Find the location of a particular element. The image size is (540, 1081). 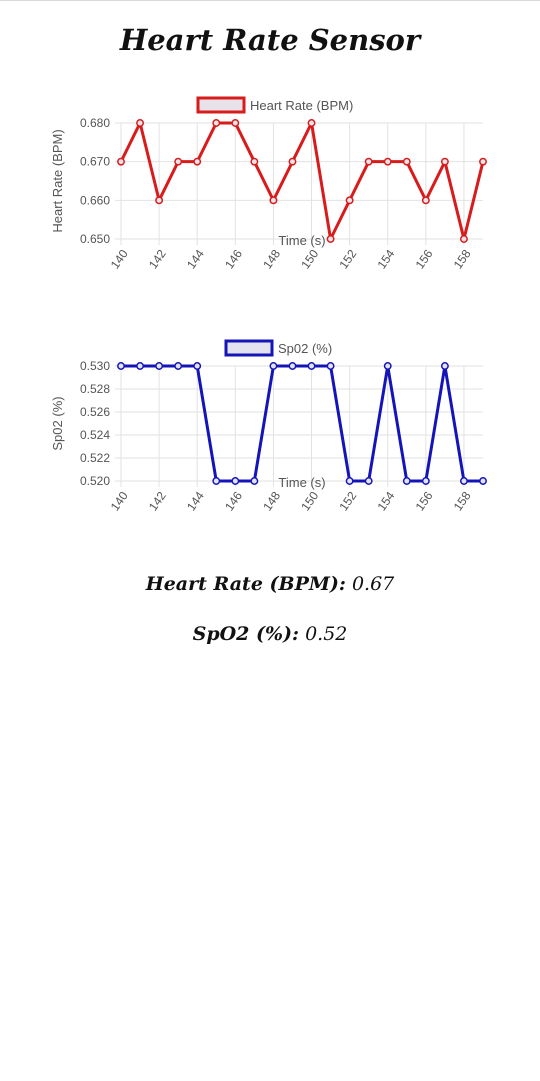

y-tick-label: 0.530 is located at coordinates (95, 366).